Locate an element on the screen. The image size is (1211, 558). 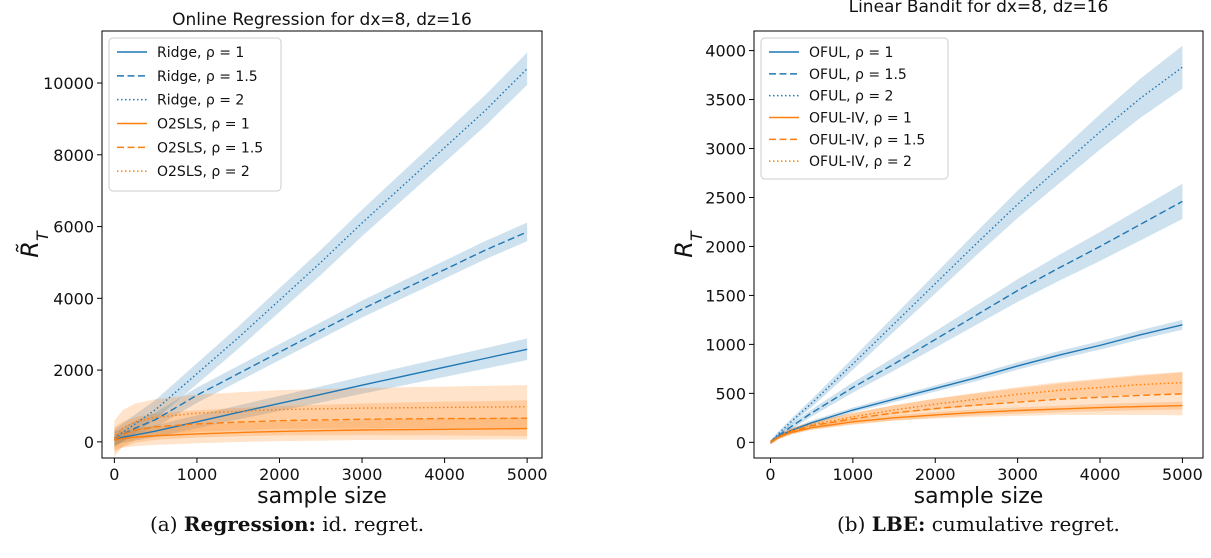
chart-title: Linear Bandit for dx=8, dz=16 is located at coordinates (979, 8).